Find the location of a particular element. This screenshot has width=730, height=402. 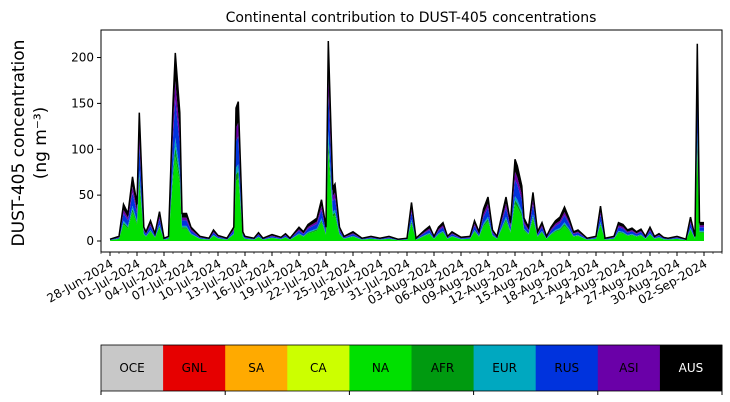

y-tick-label: 150 is located at coordinates (82, 103).